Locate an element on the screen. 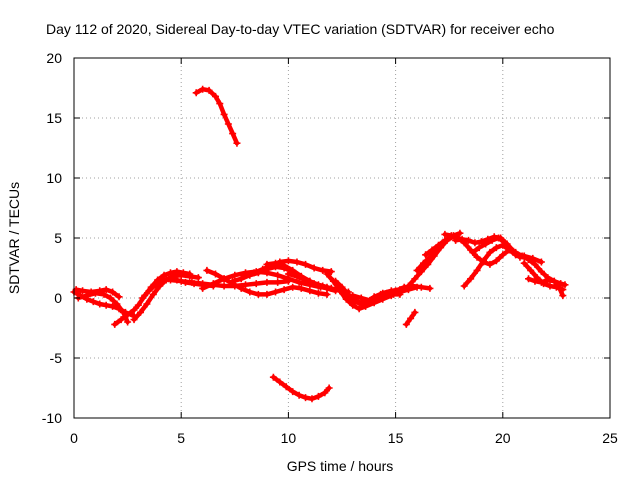 The height and width of the screenshot is (480, 640). x-axis-label: GPS time / hours is located at coordinates (340, 466).